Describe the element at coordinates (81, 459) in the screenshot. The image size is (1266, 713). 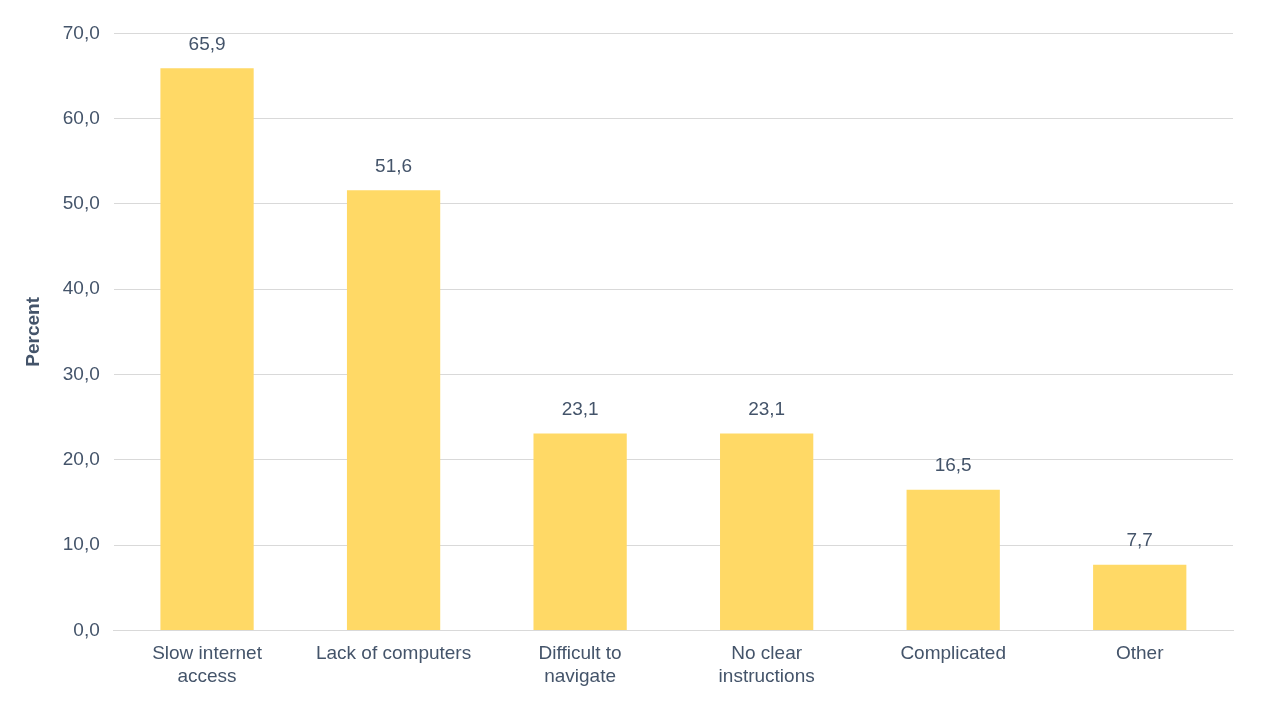
I see `y-tick-label: 20,0` at that location.